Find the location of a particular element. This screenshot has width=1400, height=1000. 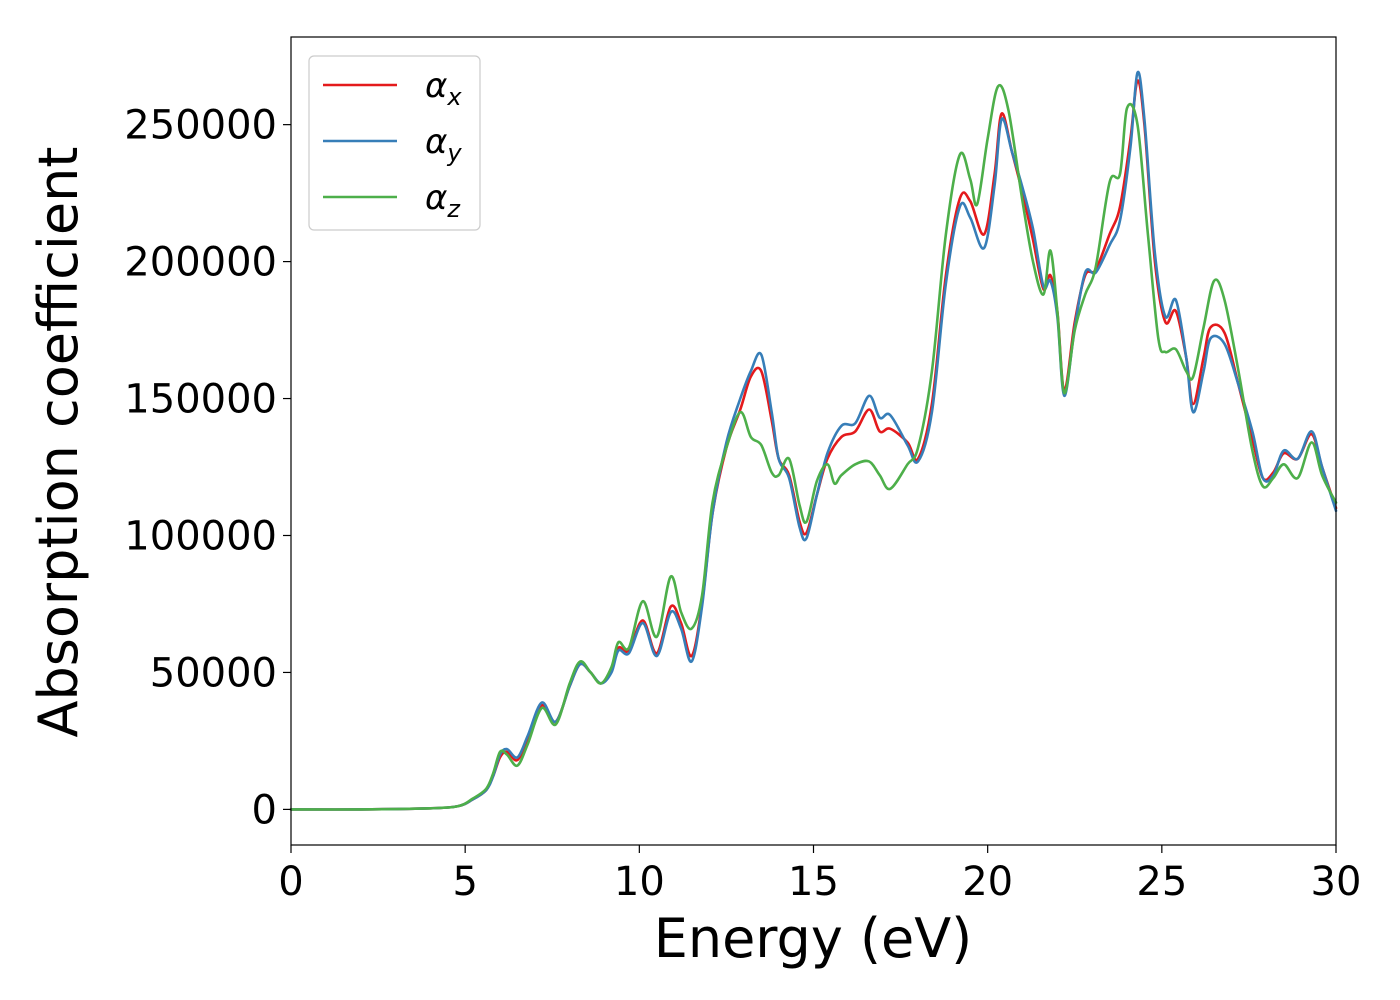

legend-label-y: αy is located at coordinates (443, 144).